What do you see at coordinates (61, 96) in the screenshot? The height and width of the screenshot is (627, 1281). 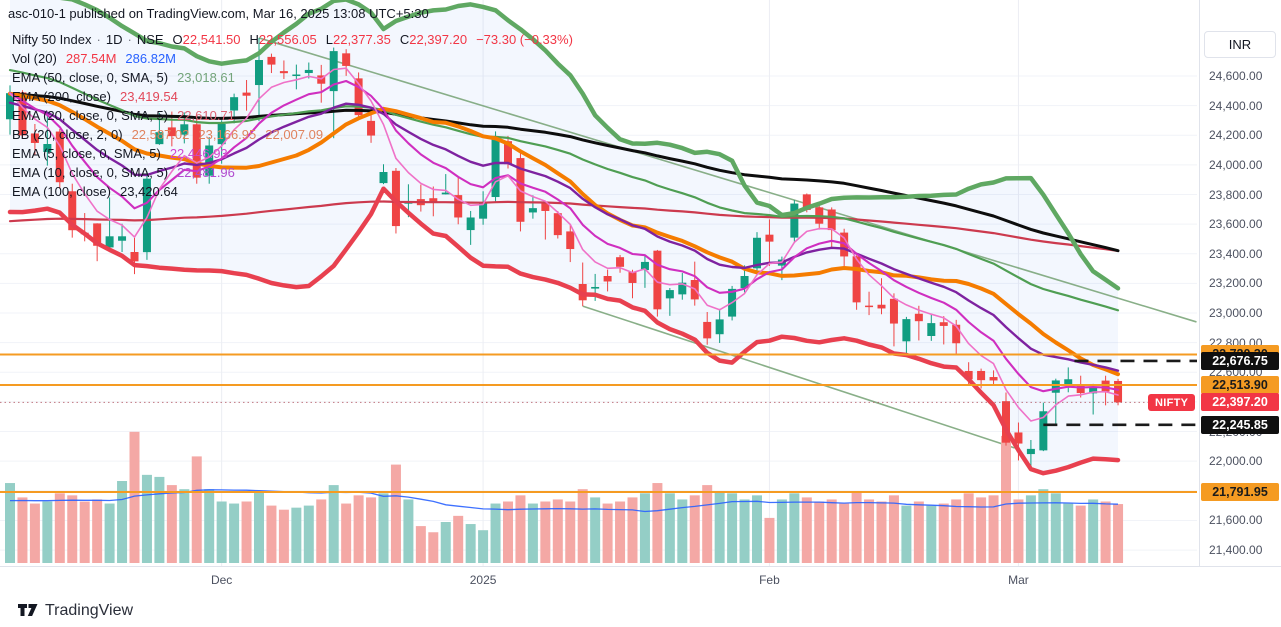 I see `legend-label: EMA (200, close)` at bounding box center [61, 96].